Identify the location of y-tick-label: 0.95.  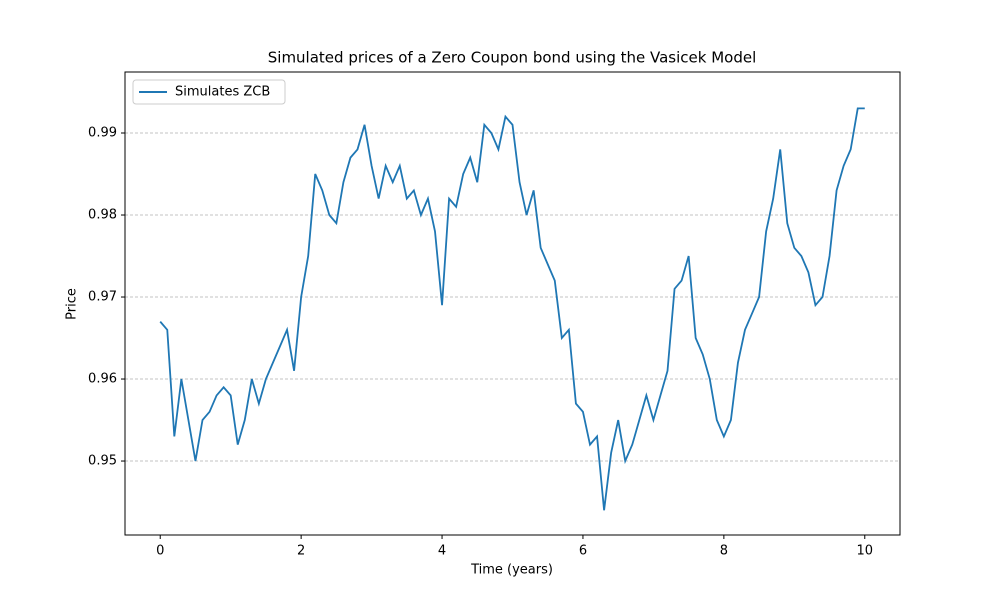
(102, 461).